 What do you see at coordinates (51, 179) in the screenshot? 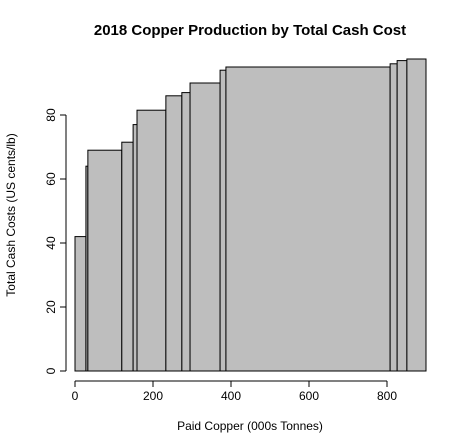
I see `y-tick-label: 60` at bounding box center [51, 179].